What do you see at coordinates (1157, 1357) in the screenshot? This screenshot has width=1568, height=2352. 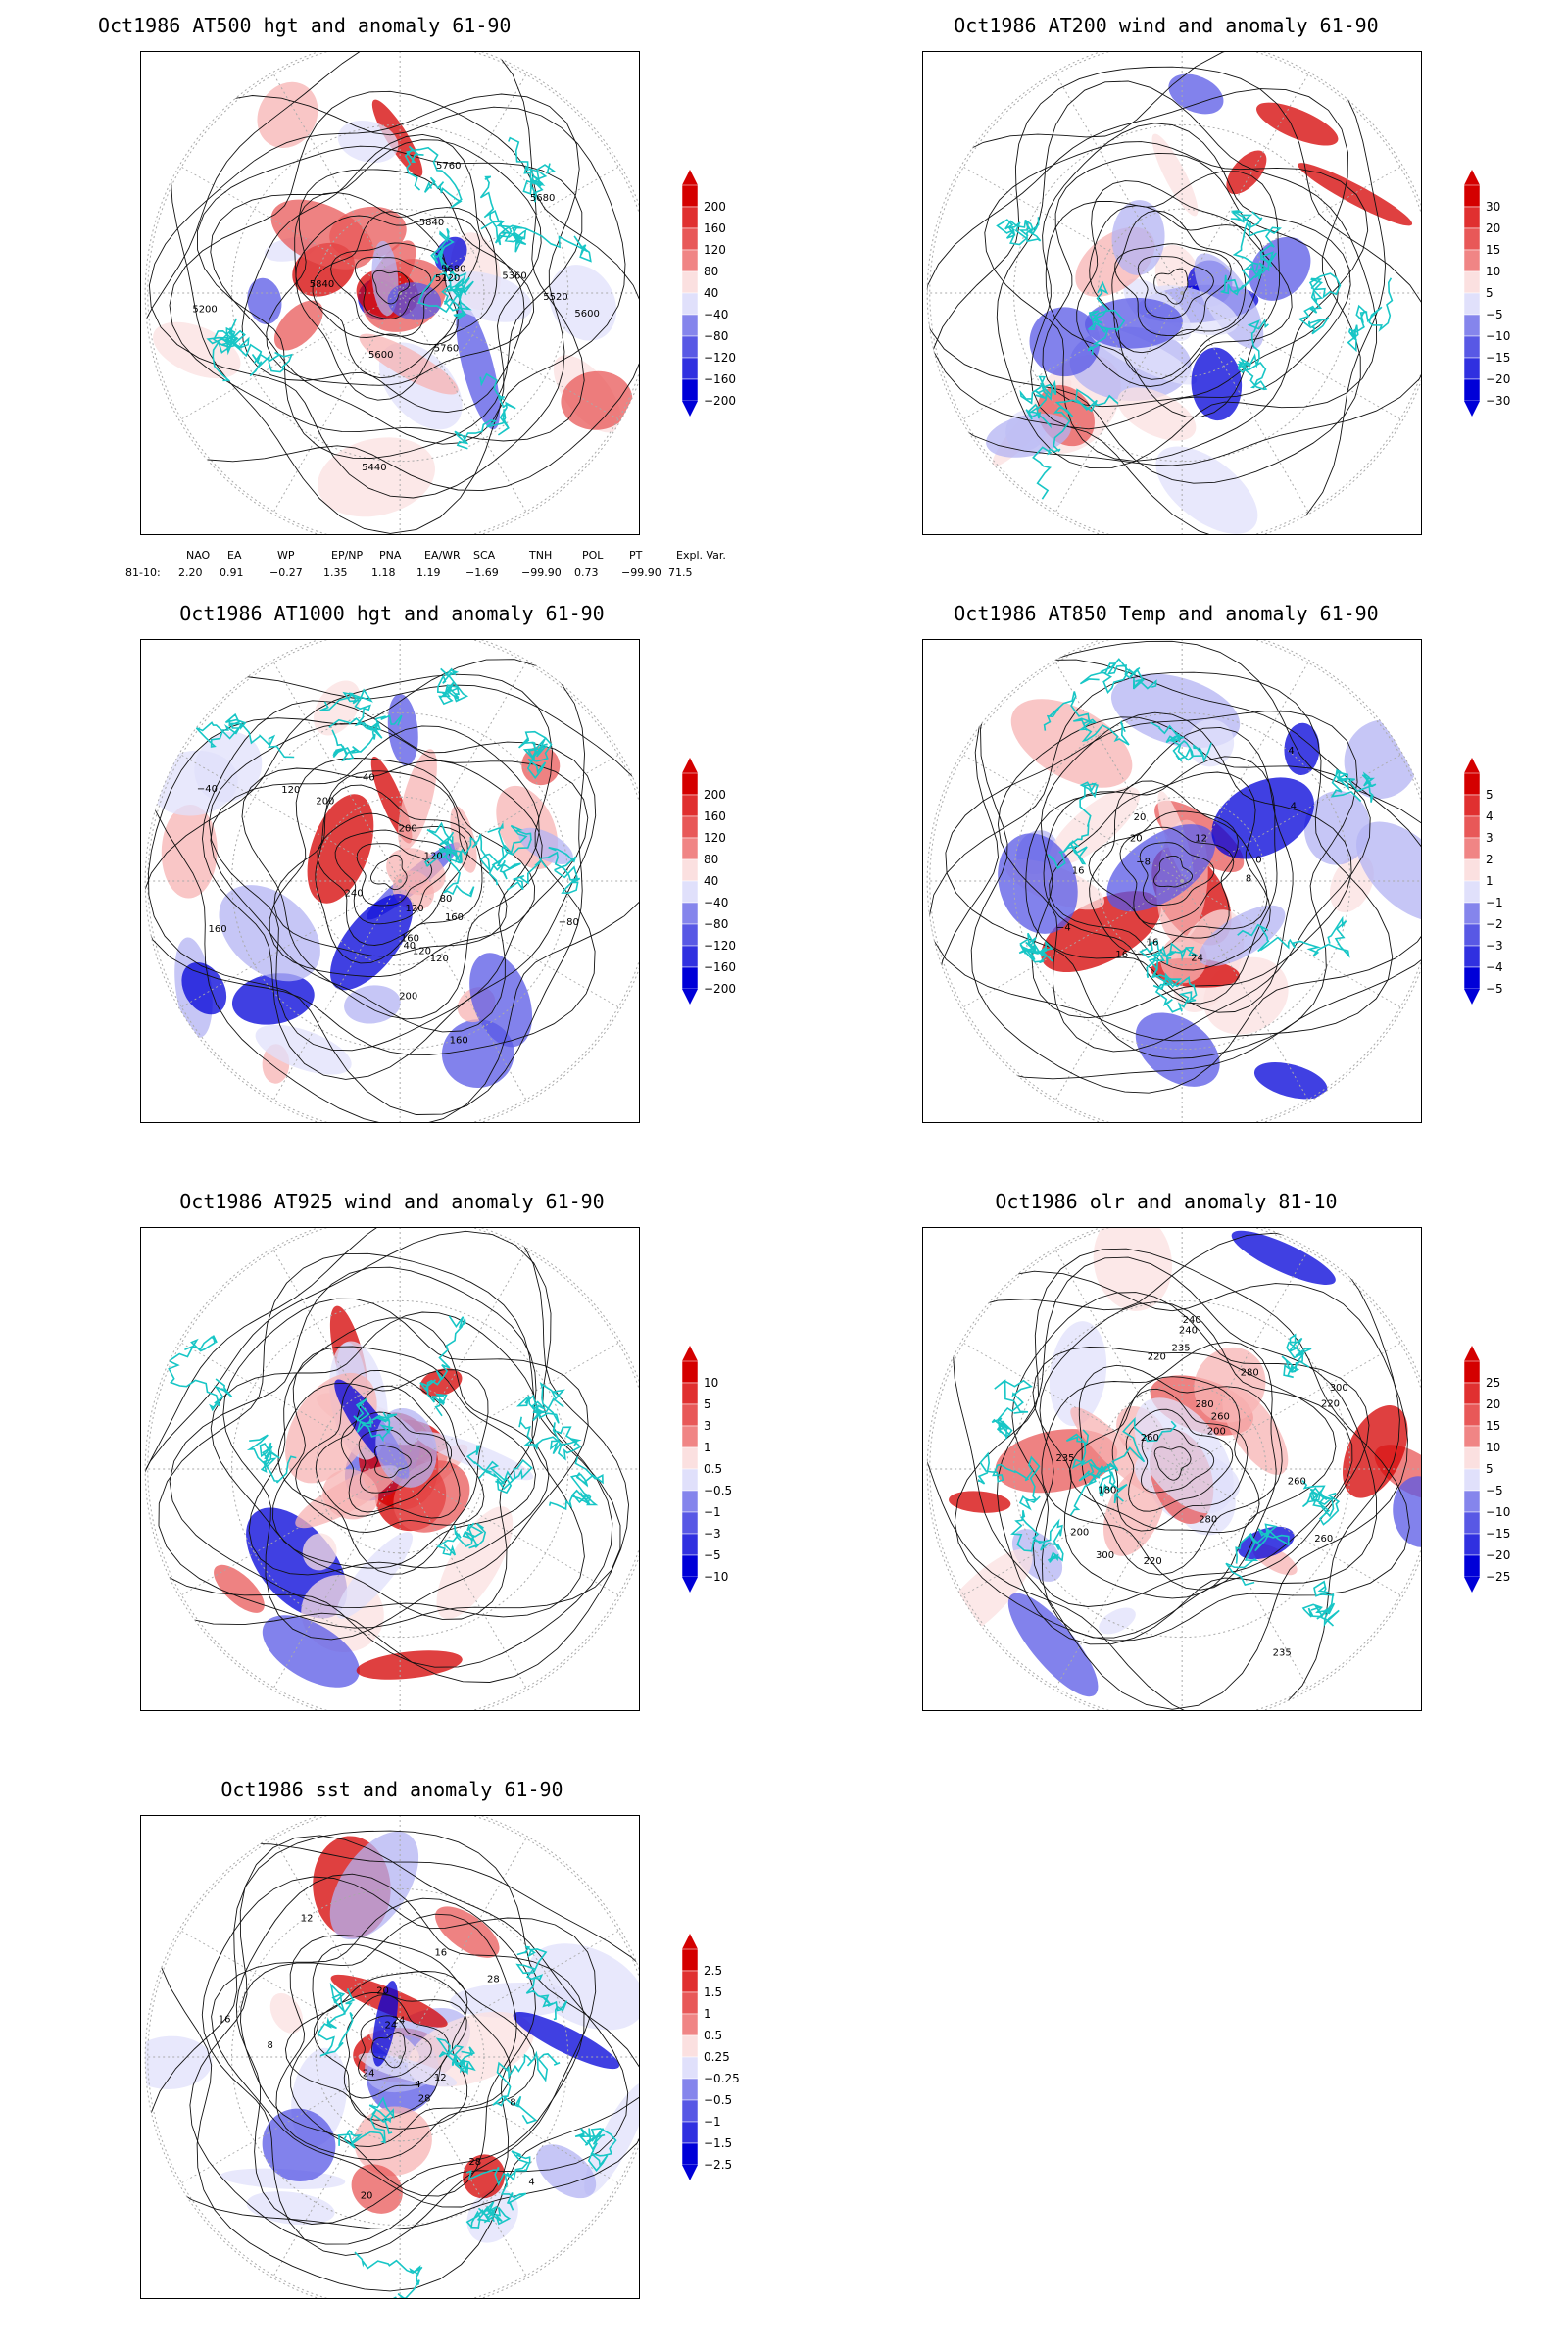 I see `contour-label: 220` at bounding box center [1157, 1357].